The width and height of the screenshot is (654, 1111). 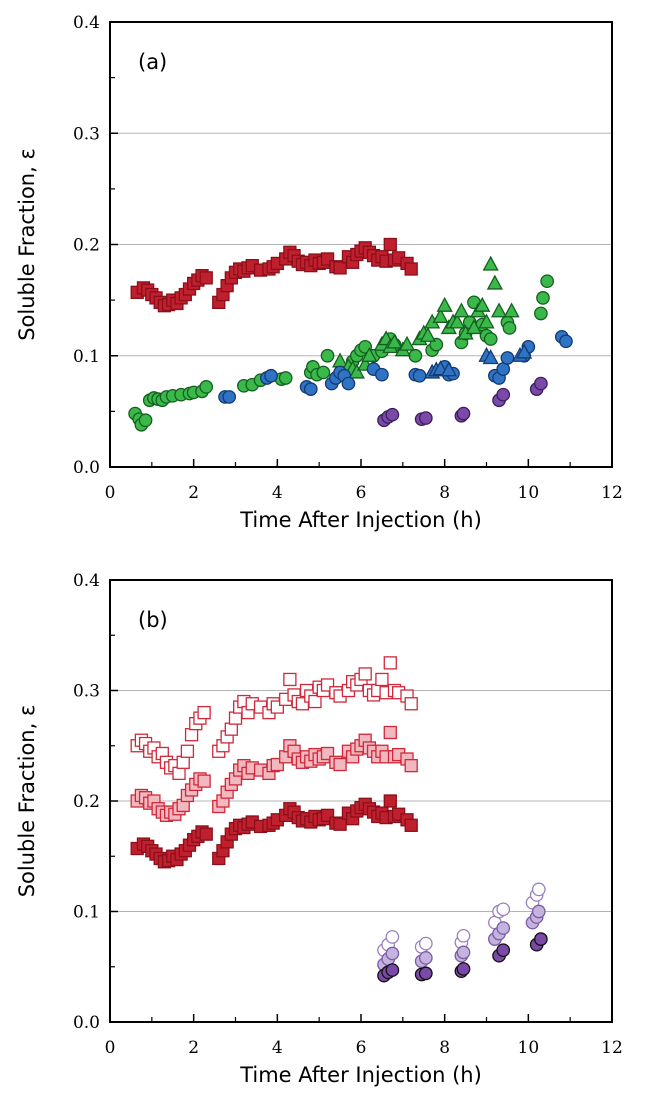 What do you see at coordinates (86, 23) in the screenshot?
I see `y-tick-label: 0.4` at bounding box center [86, 23].